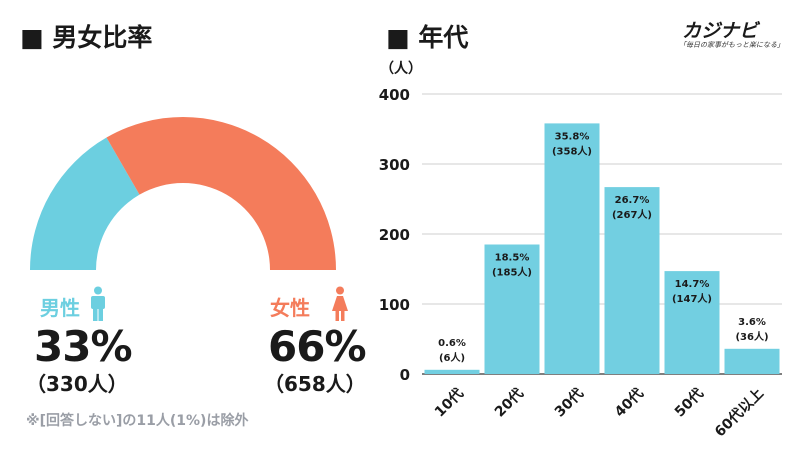 This screenshot has height=450, width=800. What do you see at coordinates (394, 165) in the screenshot?
I see `y-tick-label: 300` at bounding box center [394, 165].